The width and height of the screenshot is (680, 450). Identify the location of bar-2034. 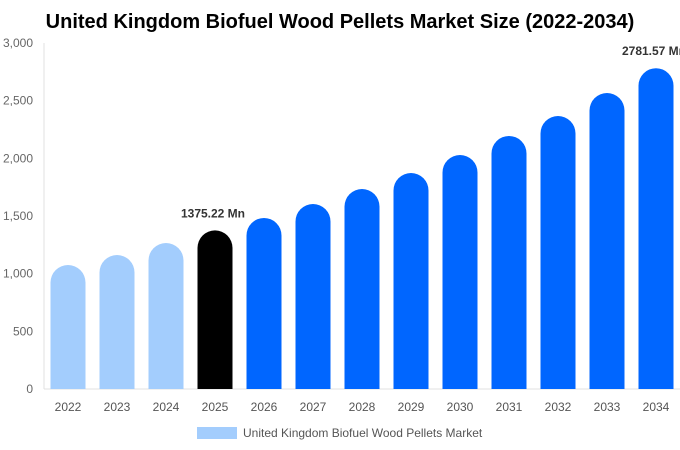
(656, 229).